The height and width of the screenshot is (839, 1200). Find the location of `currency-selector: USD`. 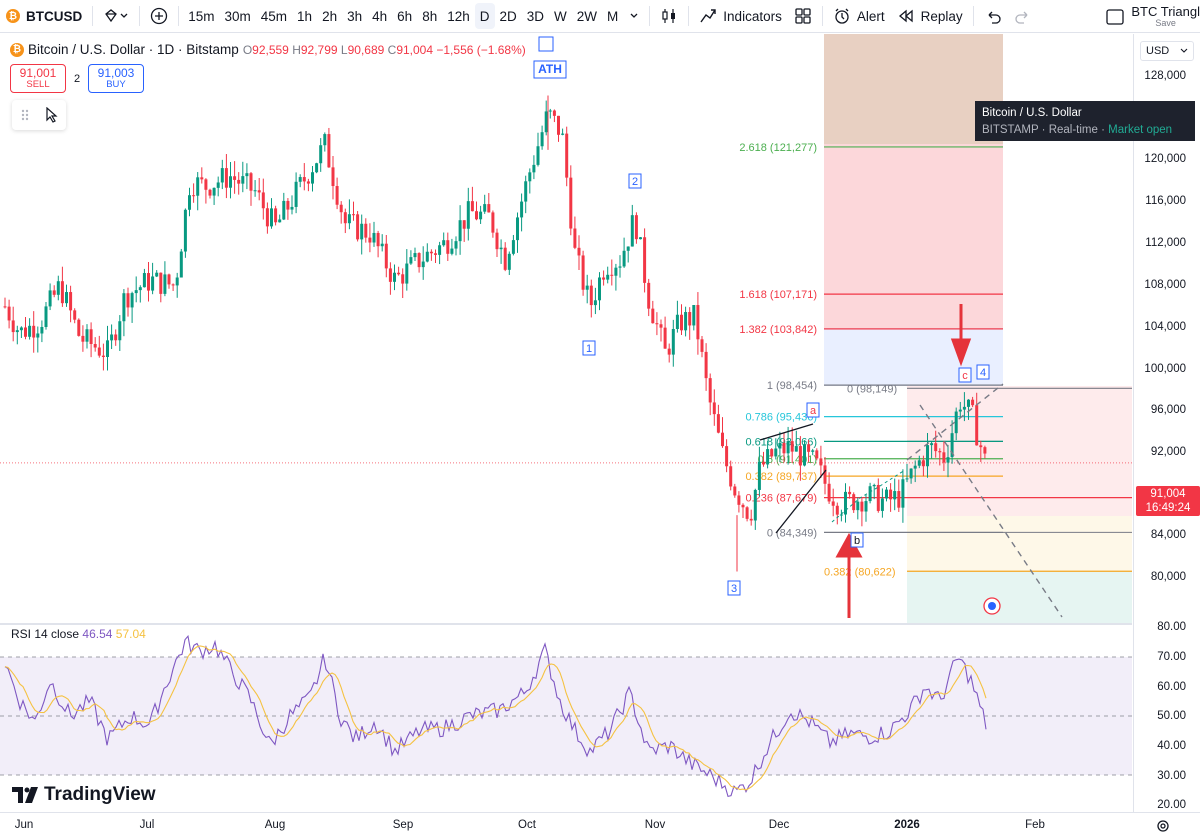

currency-selector: USD is located at coordinates (1167, 51).